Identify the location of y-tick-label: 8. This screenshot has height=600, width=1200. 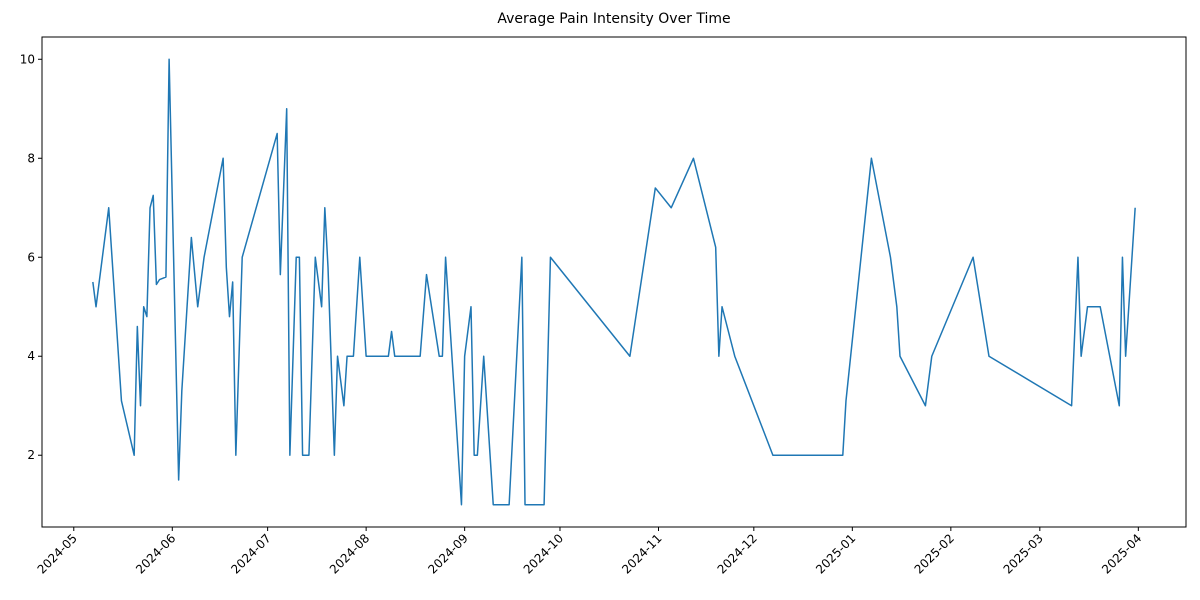
(31, 158).